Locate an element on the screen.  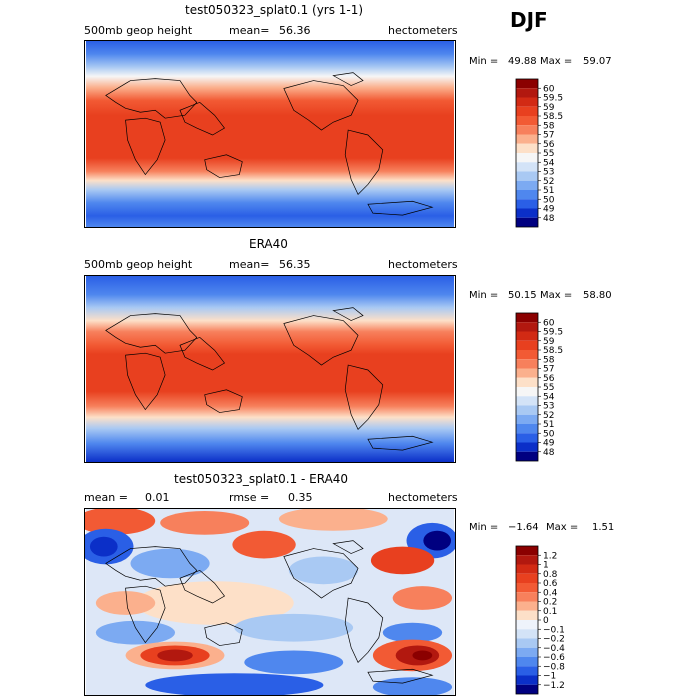
panel-3-rmse-value: 0.35 is located at coordinates (300, 497).